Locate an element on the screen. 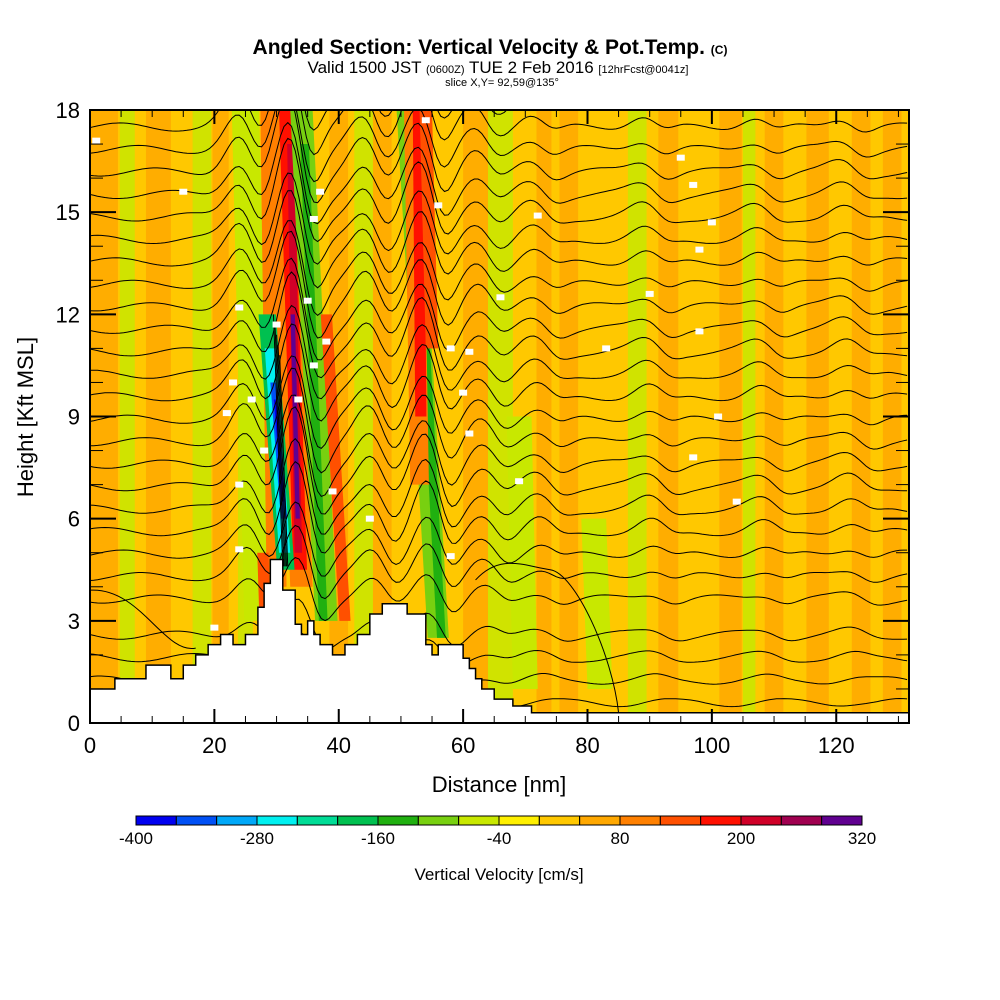 The height and width of the screenshot is (1000, 1000). y-tick-label: 6 is located at coordinates (74, 519).